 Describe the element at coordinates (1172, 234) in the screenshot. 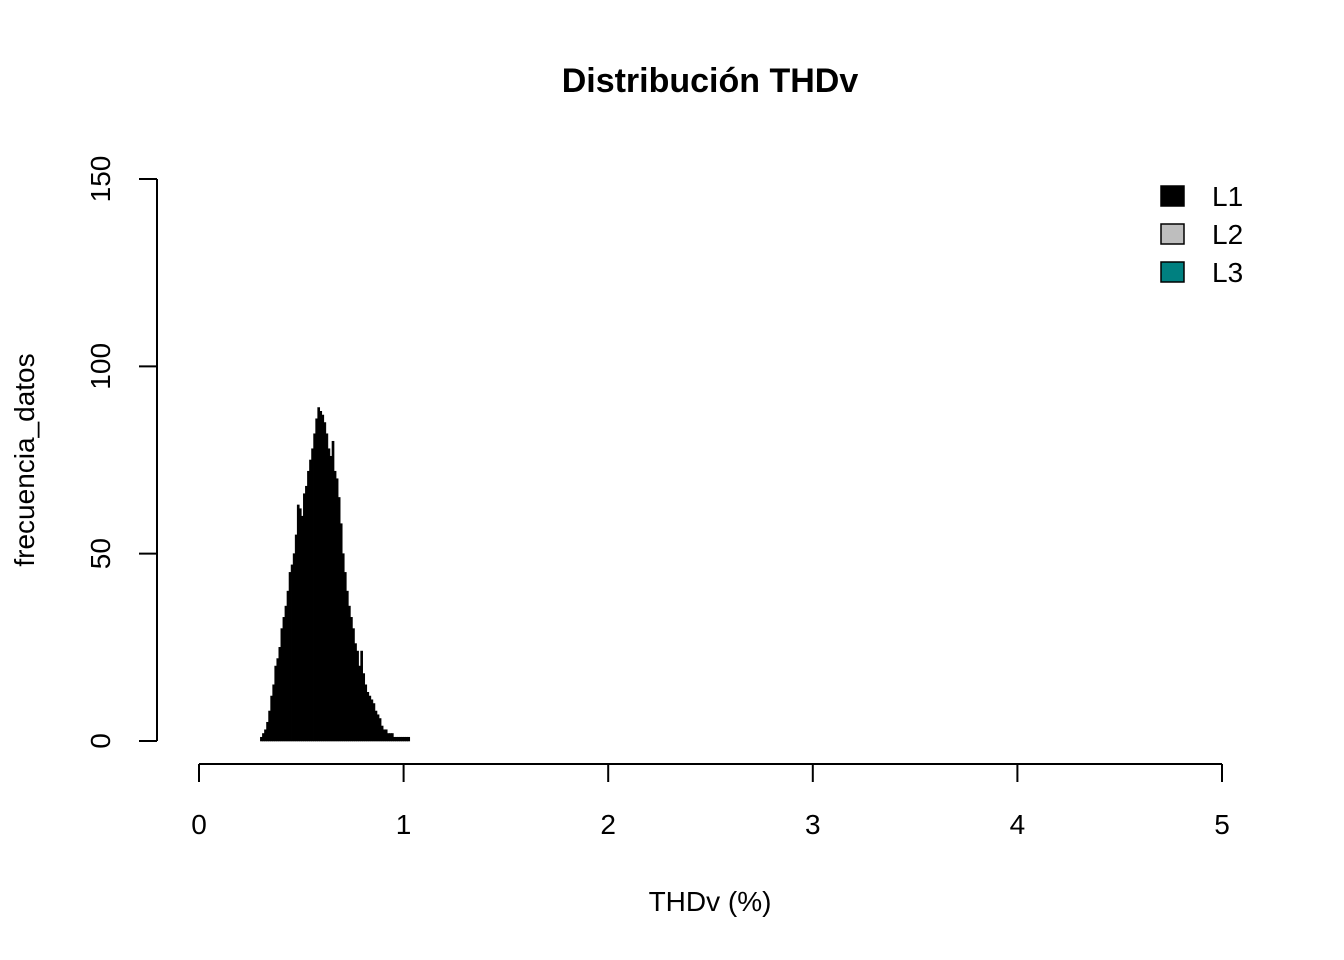

I see `legend-swatch-l2` at that location.